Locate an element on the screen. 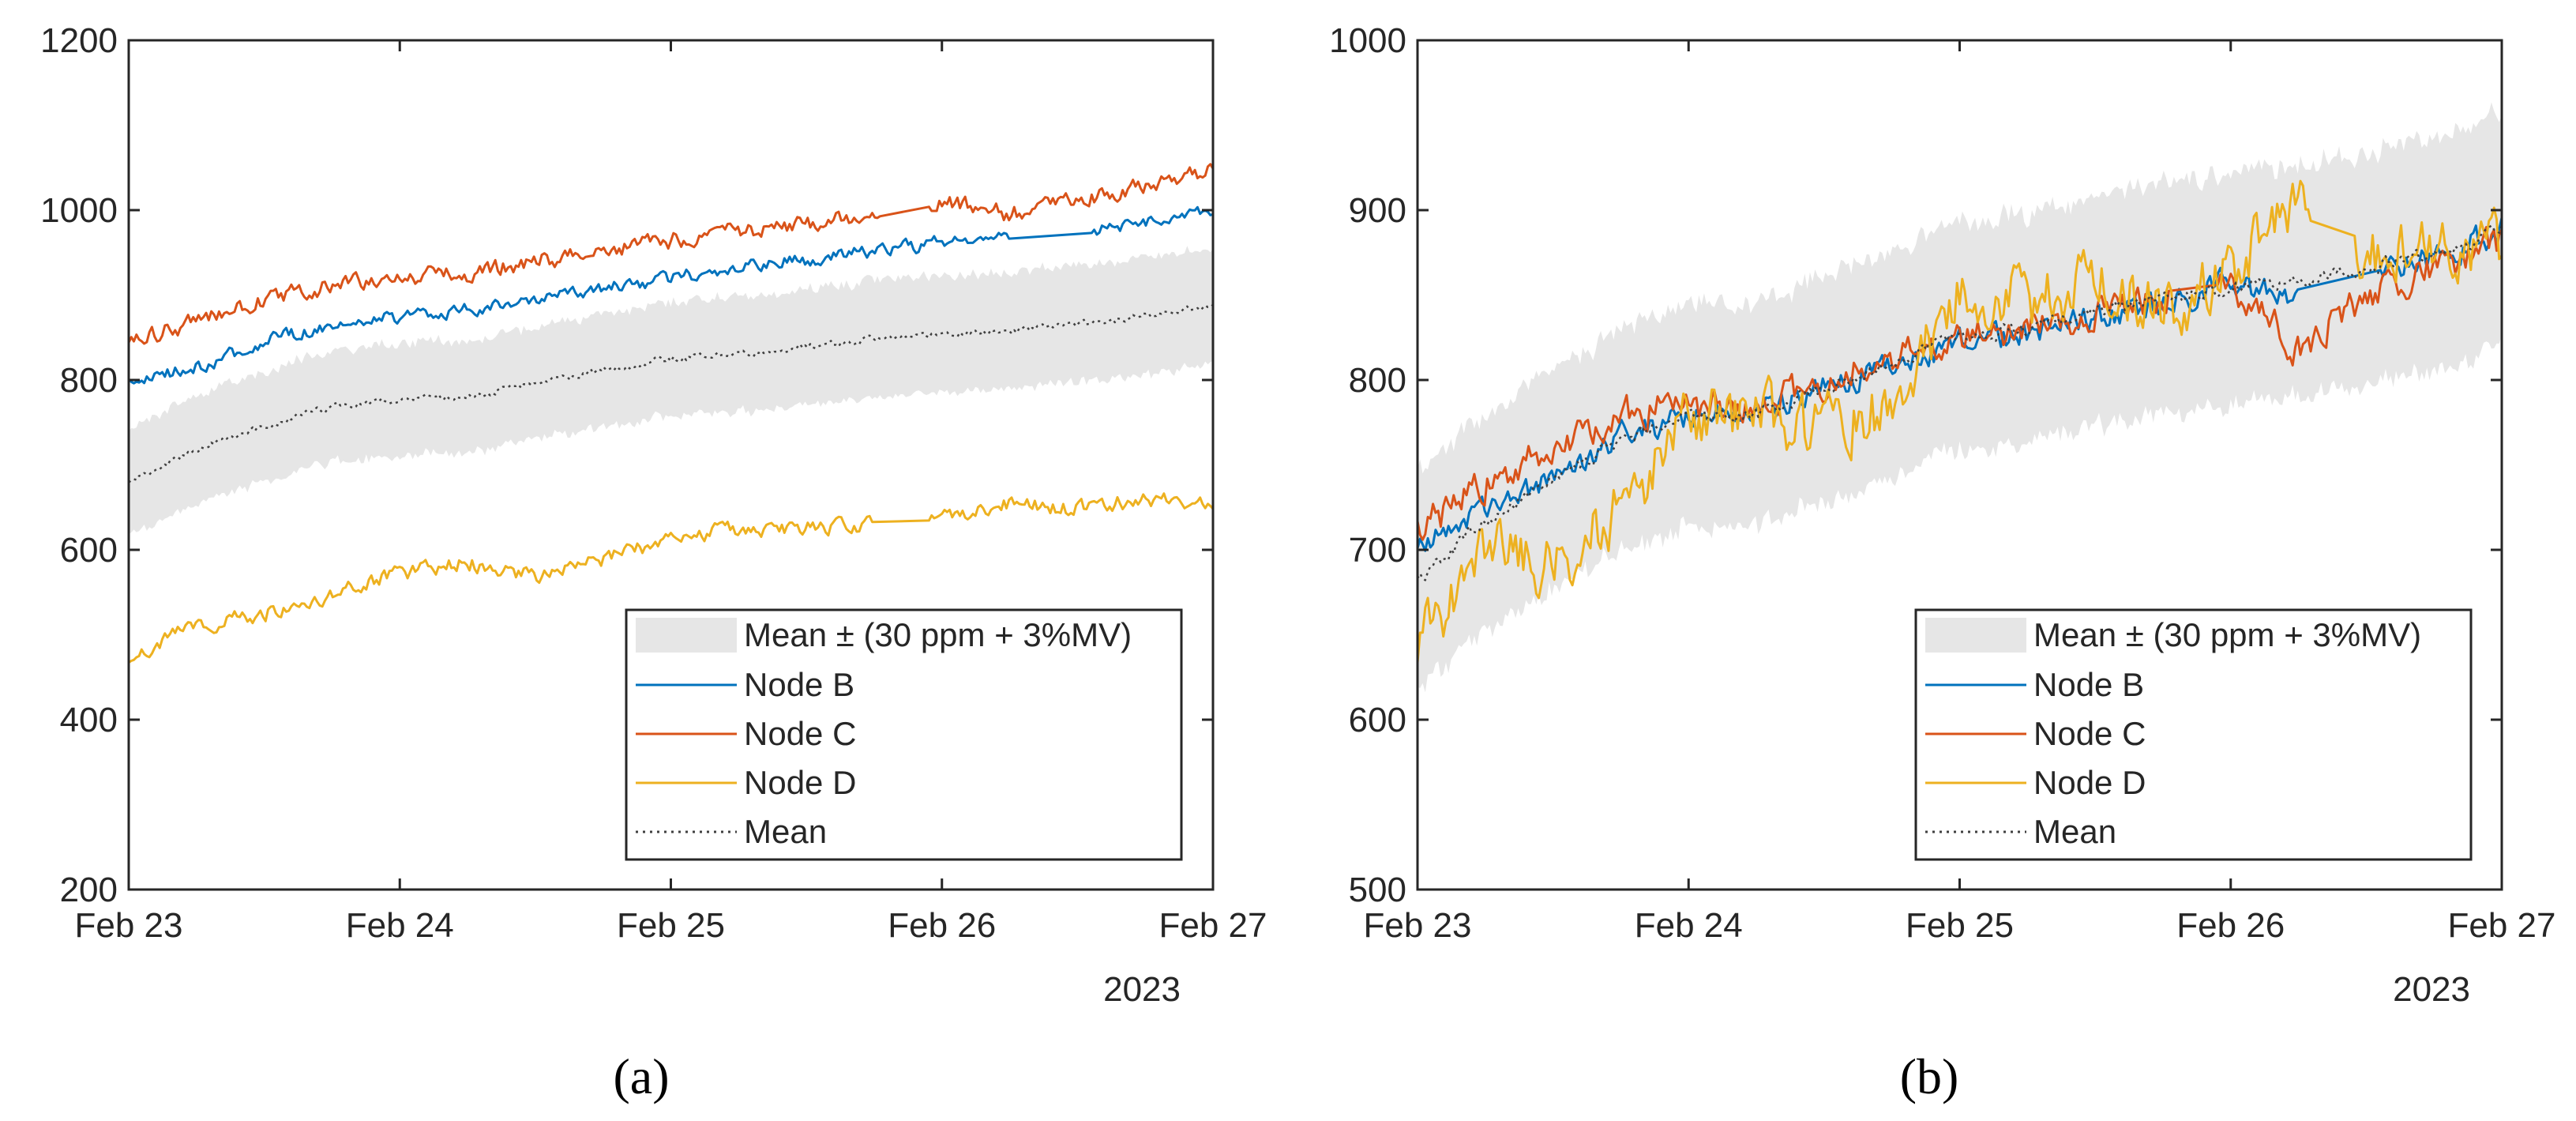 The width and height of the screenshot is (2576, 1121). panel-a-x-tick-label-4: Feb 27 is located at coordinates (1213, 925).